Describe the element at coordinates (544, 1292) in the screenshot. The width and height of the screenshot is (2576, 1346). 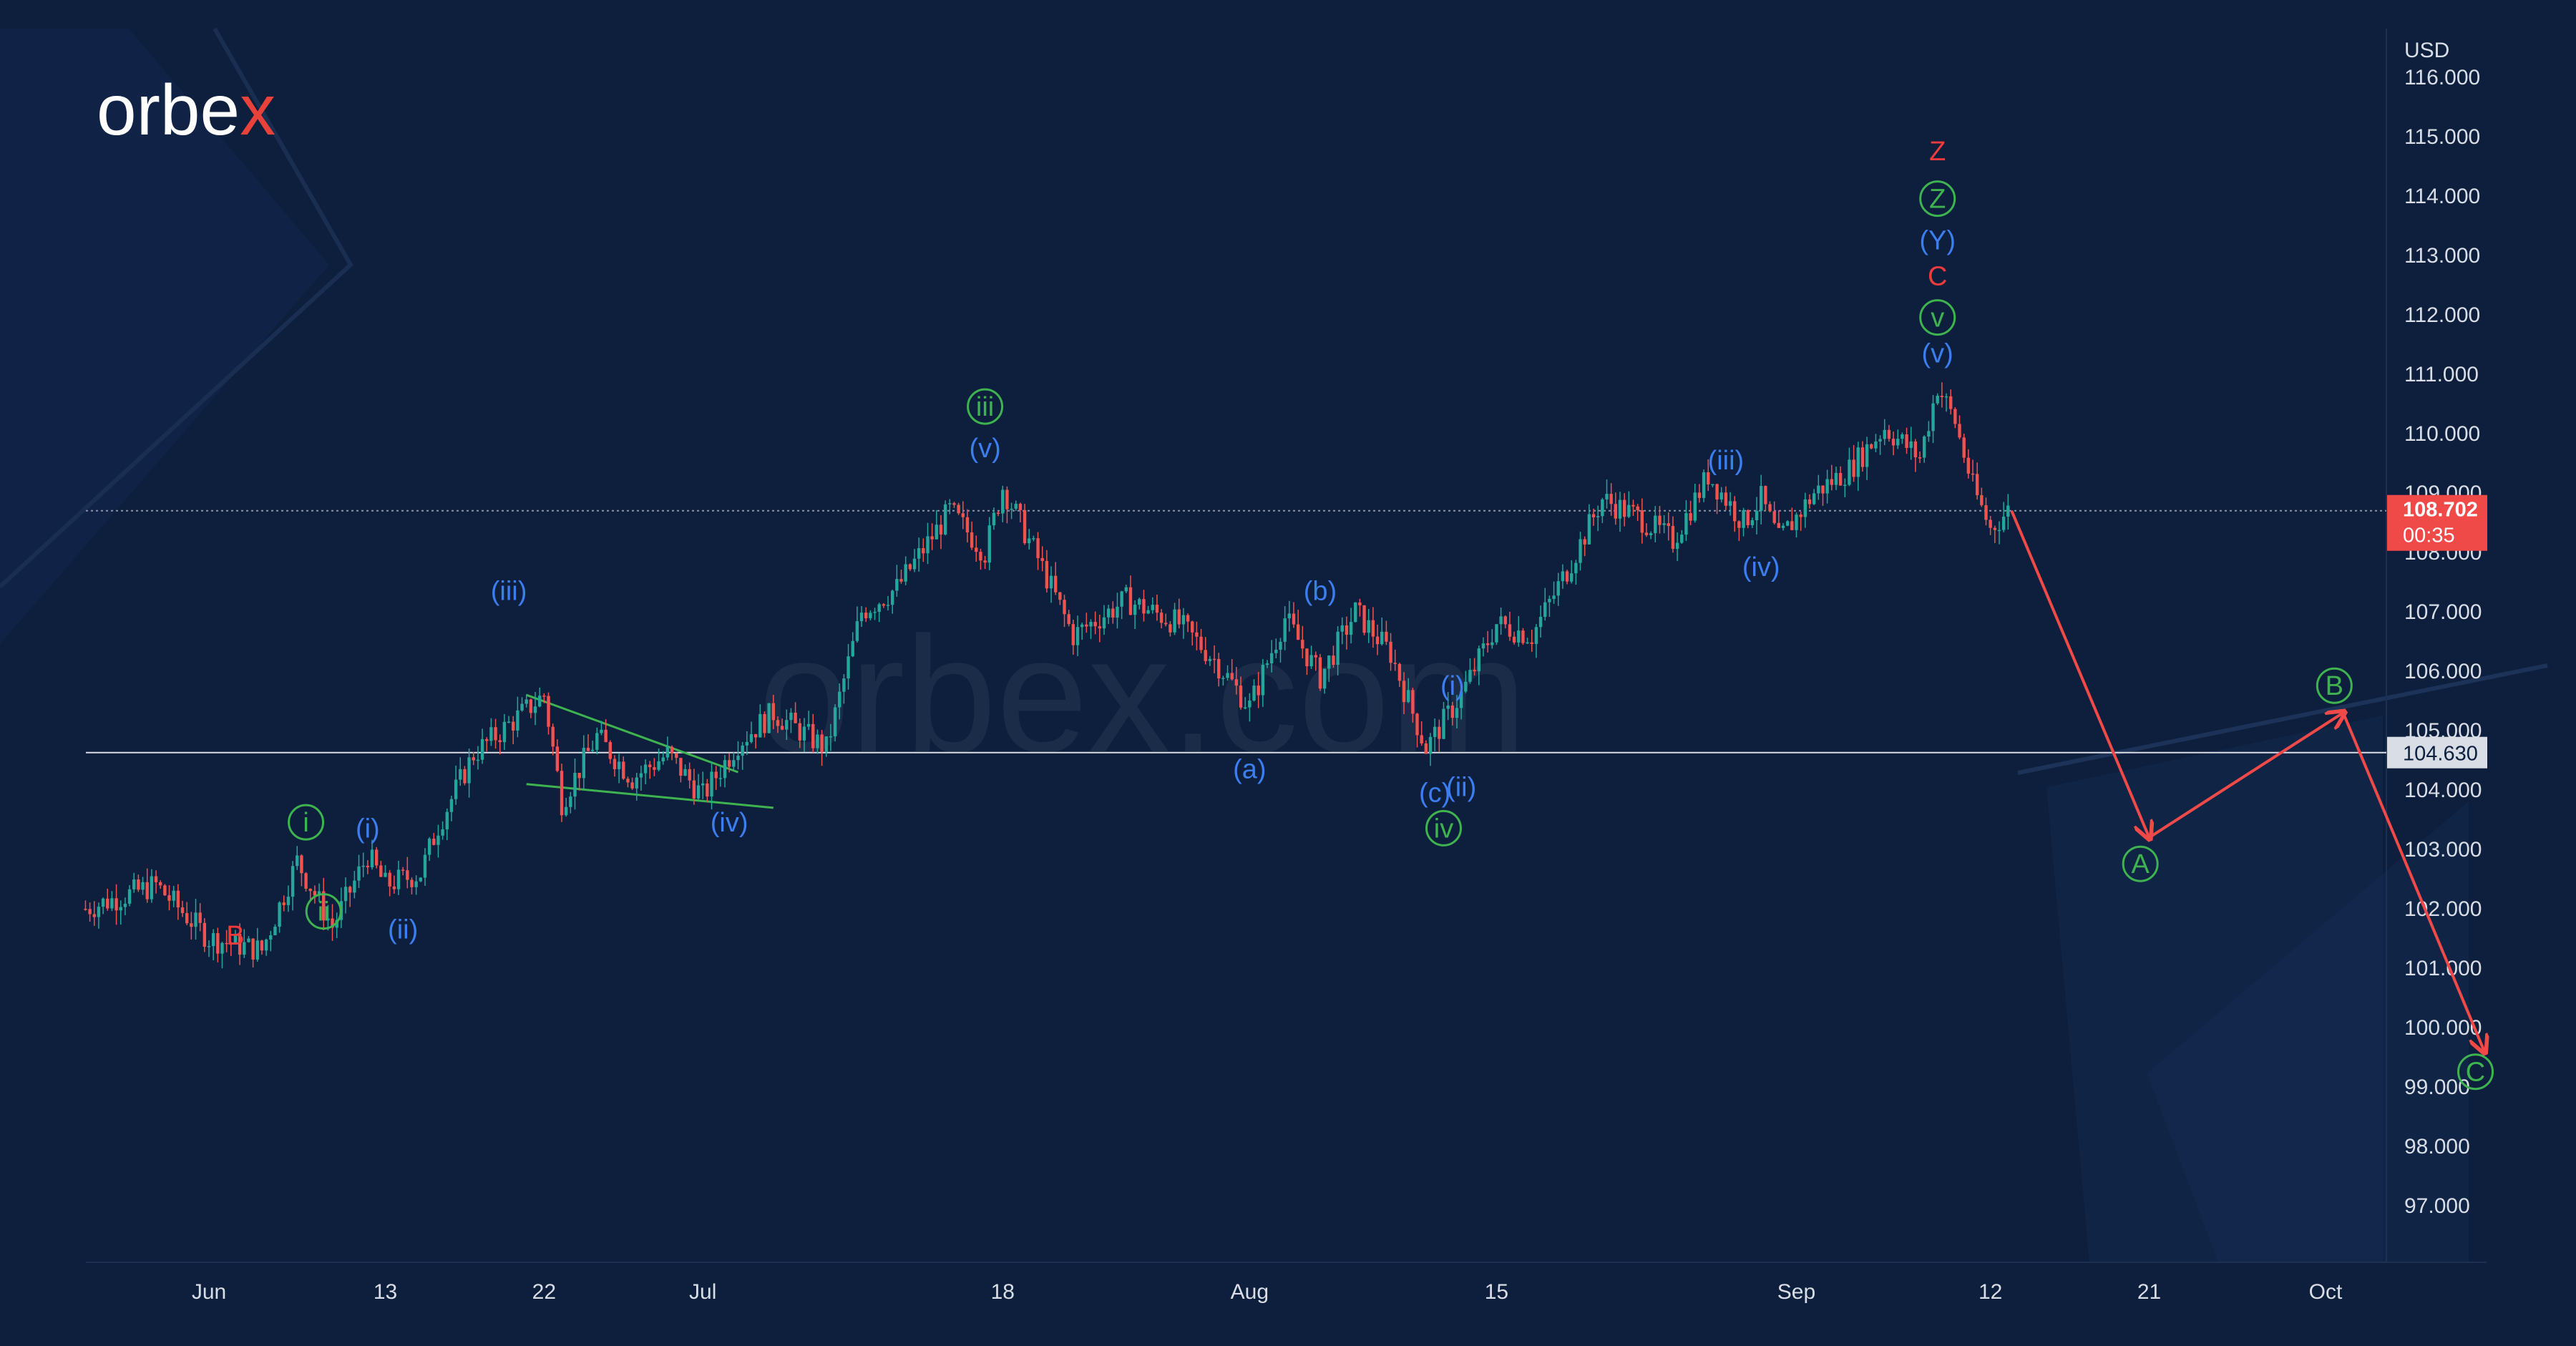
I see `x-tick-label: 22` at that location.